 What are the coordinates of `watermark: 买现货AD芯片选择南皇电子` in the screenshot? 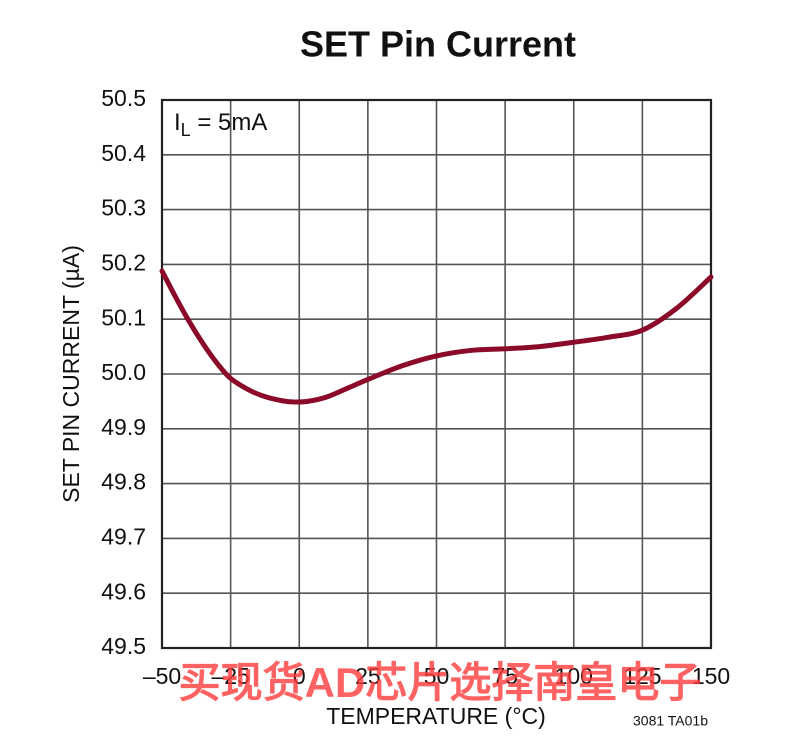 It's located at (440, 682).